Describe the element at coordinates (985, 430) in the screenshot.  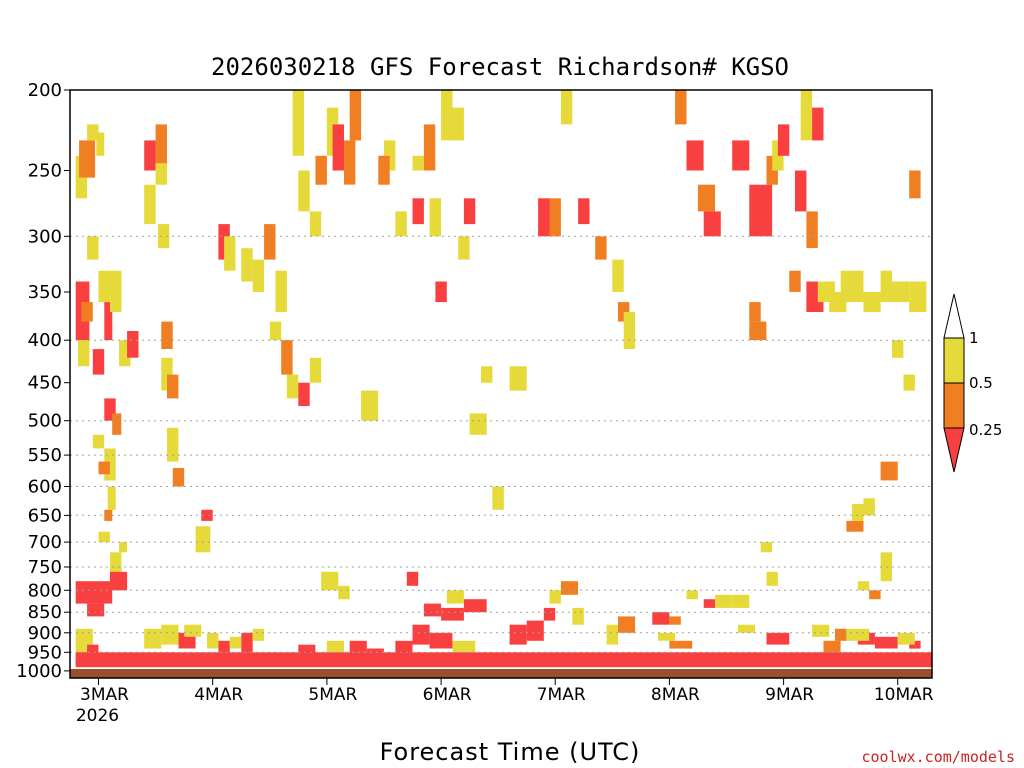
I see `legend-label: 0.25` at that location.